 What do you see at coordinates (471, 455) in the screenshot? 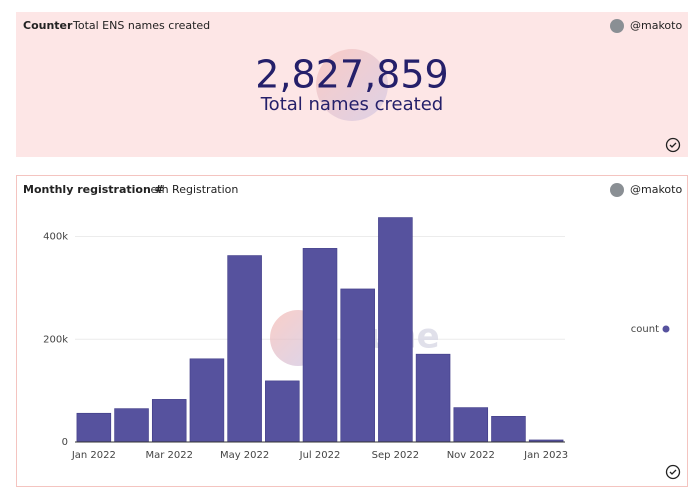
I see `x-tick-label: Nov 2022` at bounding box center [471, 455].